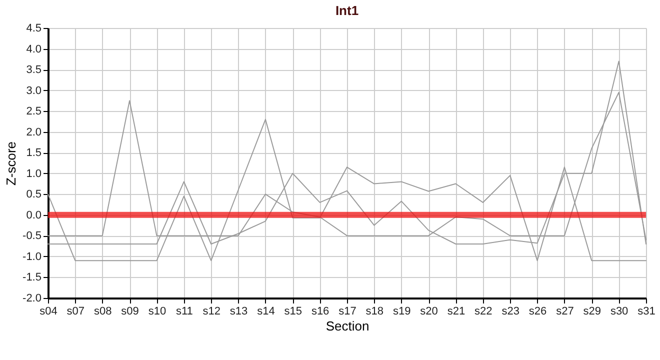  Describe the element at coordinates (130, 312) in the screenshot. I see `x-tick-label: s09` at that location.